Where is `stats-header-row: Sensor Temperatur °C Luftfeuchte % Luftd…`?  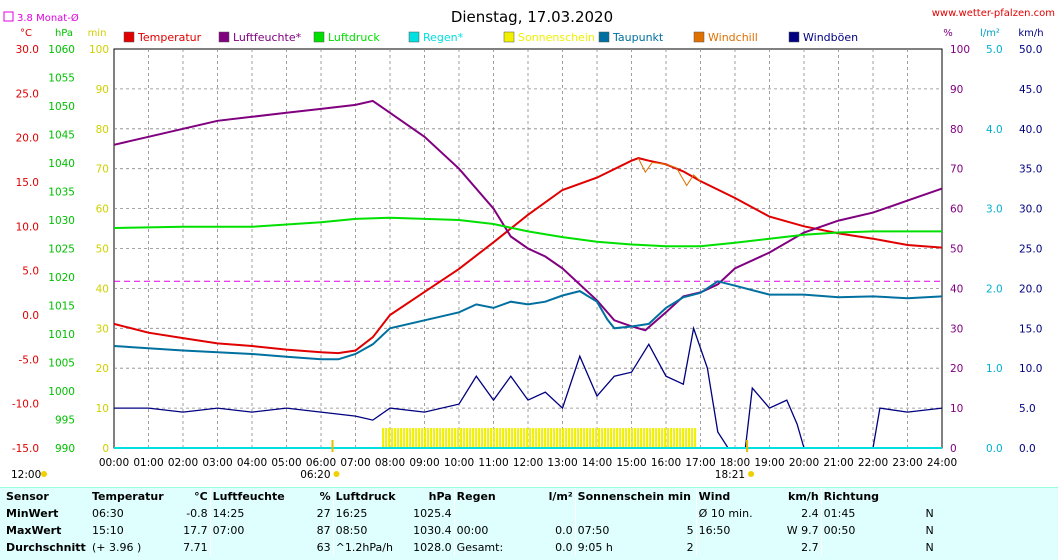
stats-header-row: Sensor Temperatur °C Luftfeuchte % Luftd… is located at coordinates (468, 496).